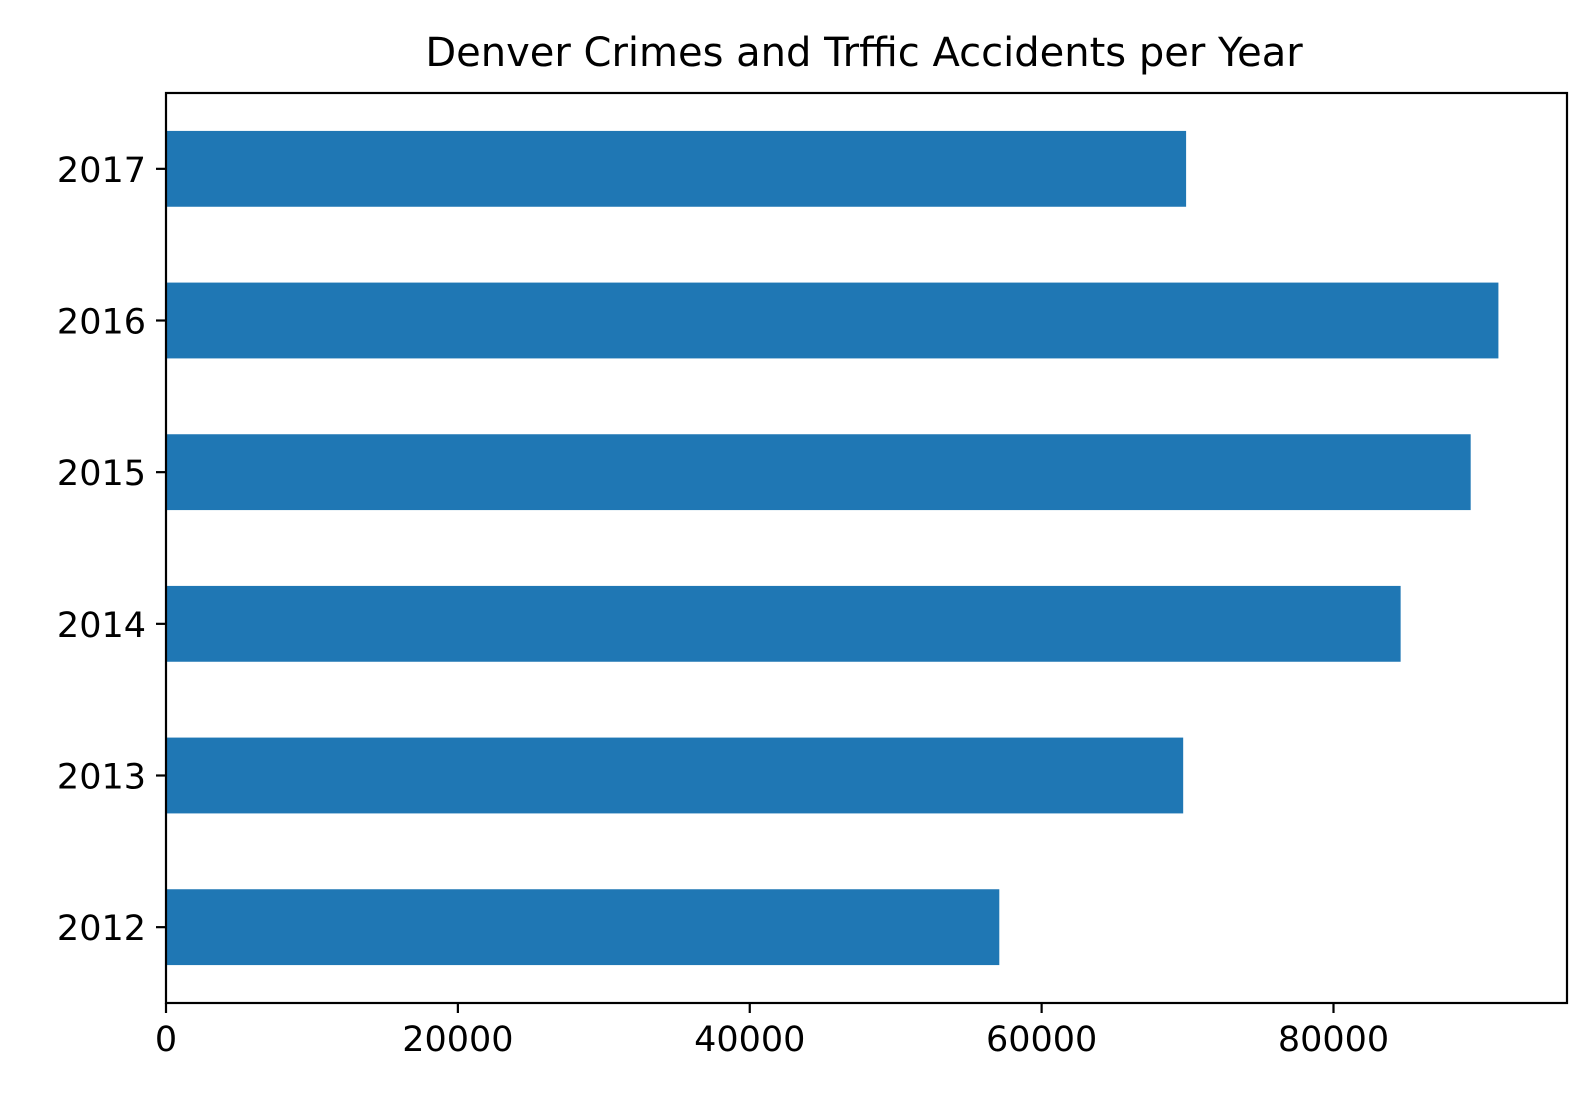 The image size is (1590, 1102). I want to click on bar-2014, so click(783, 623).